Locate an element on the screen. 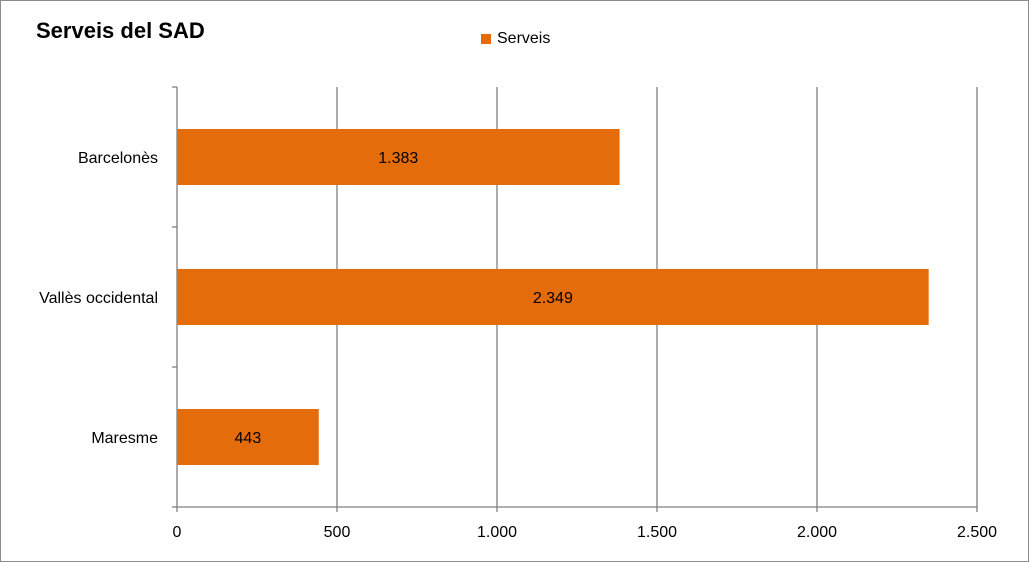 Image resolution: width=1029 pixels, height=562 pixels. x-tick-label: 2.500 is located at coordinates (977, 532).